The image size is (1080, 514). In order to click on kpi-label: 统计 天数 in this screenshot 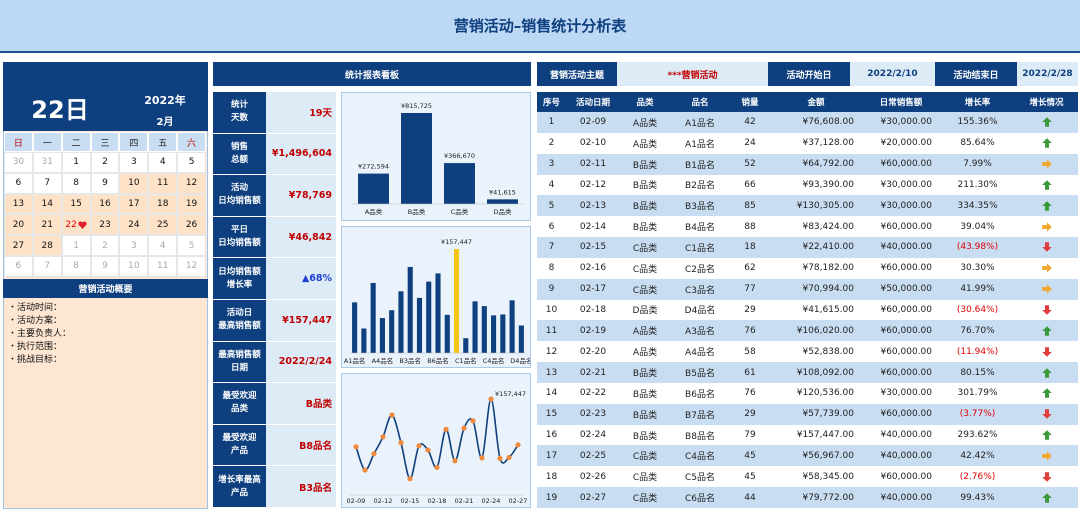, I will do `click(239, 113)`.